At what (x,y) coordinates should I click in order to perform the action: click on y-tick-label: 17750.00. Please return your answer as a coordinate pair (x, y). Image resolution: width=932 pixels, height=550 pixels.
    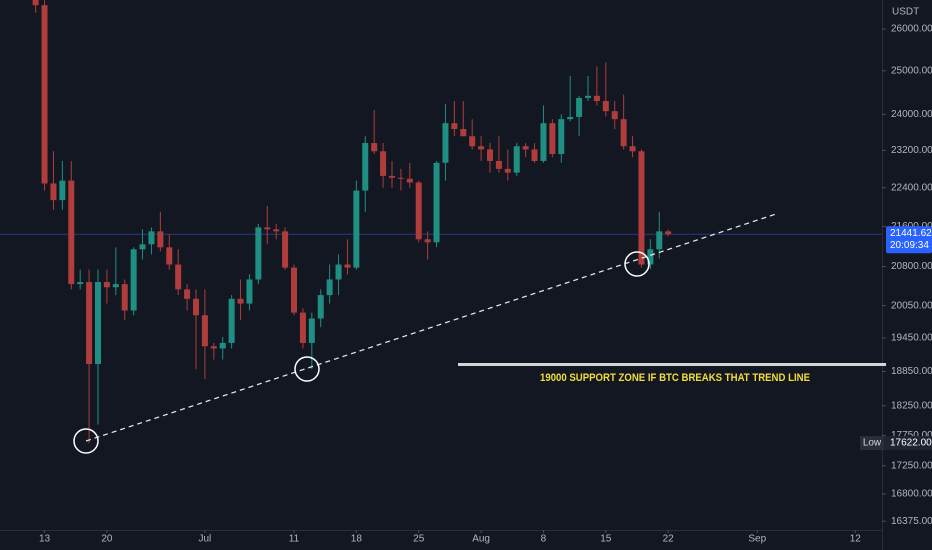
    Looking at the image, I should click on (911, 435).